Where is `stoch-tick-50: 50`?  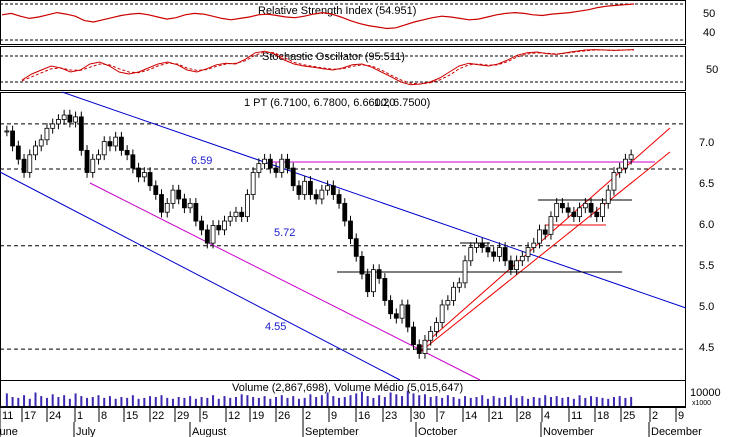
stoch-tick-50: 50 is located at coordinates (712, 70).